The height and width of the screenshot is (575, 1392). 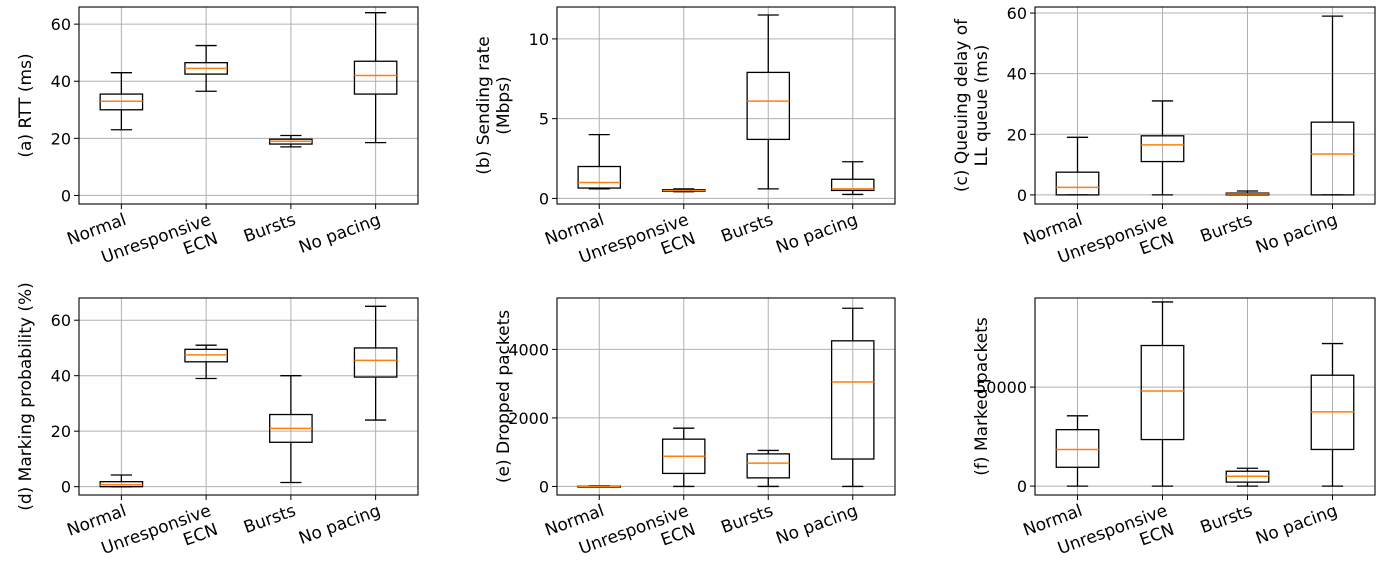 I want to click on y-axis-label: (a) RTT (ms), so click(x=26, y=105).